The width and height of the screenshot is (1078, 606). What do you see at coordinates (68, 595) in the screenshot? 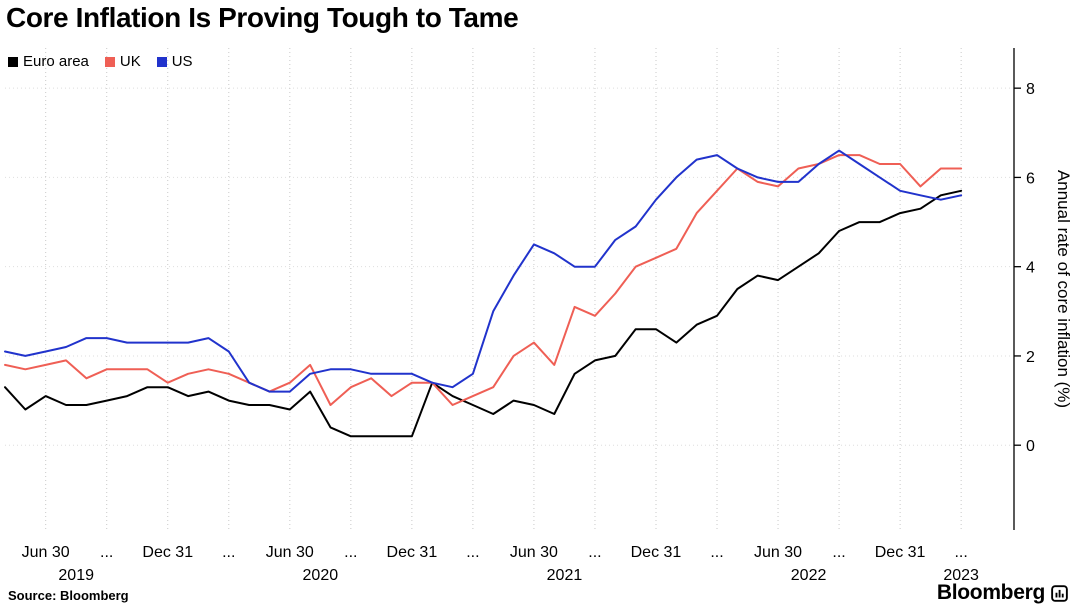
I see `source-label: Source: Bloomberg` at bounding box center [68, 595].